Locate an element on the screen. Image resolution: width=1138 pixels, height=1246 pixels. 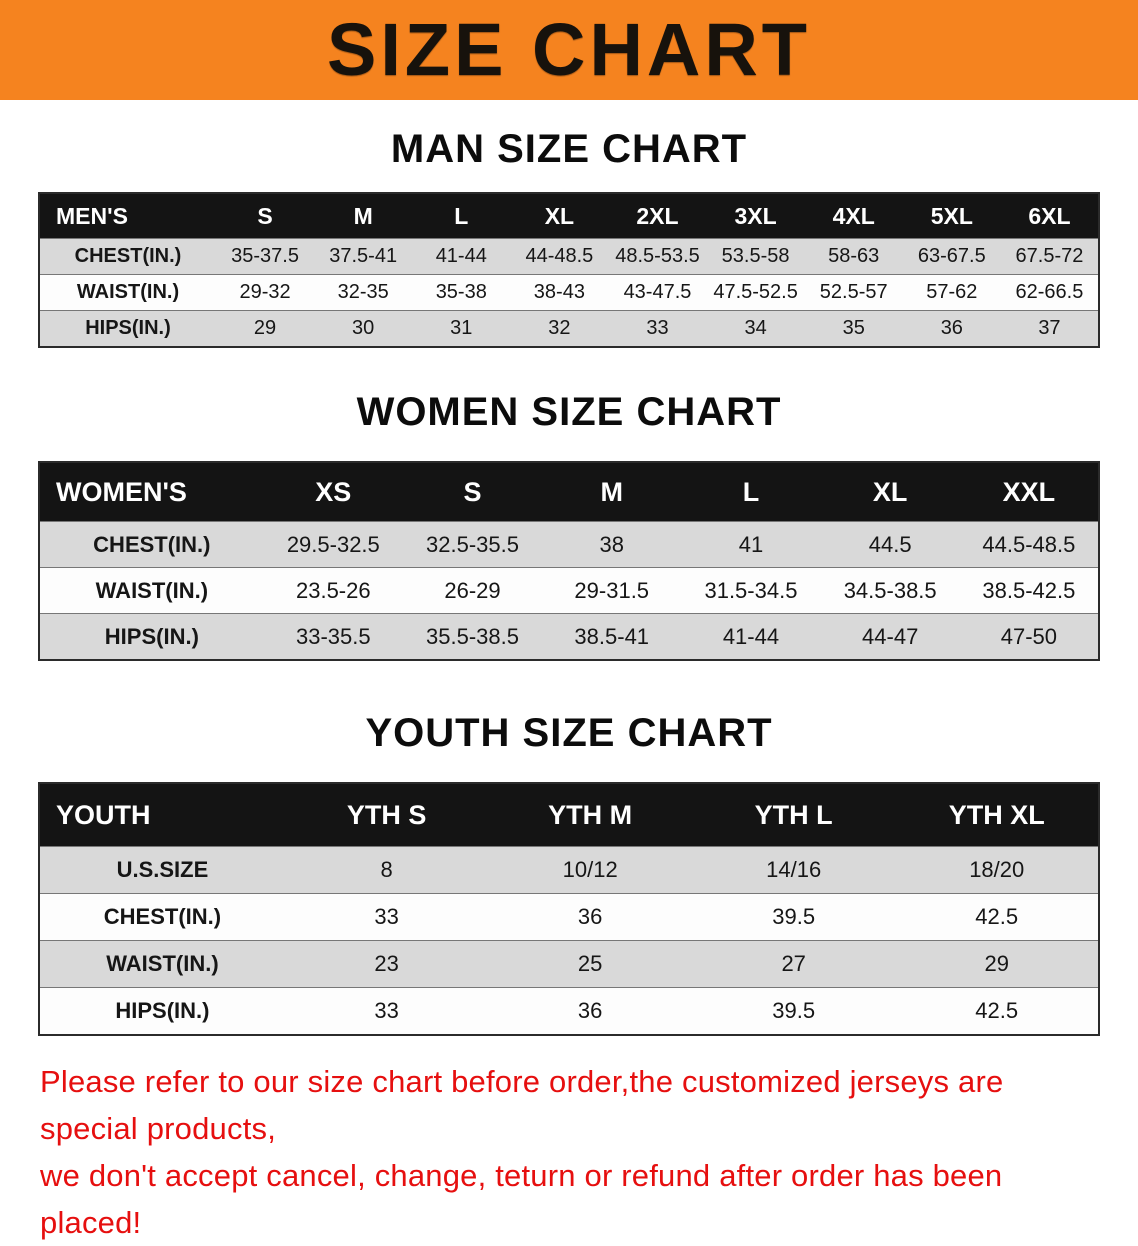
man-size-heading: MAN SIZE CHART is located at coordinates (569, 149).